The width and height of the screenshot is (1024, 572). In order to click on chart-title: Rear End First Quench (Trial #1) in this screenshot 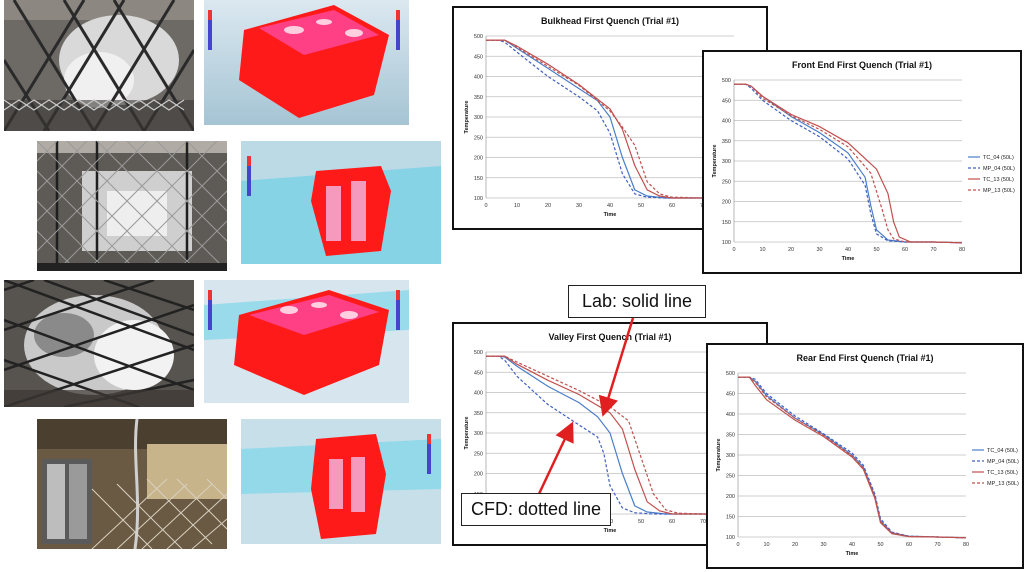, I will do `click(864, 358)`.